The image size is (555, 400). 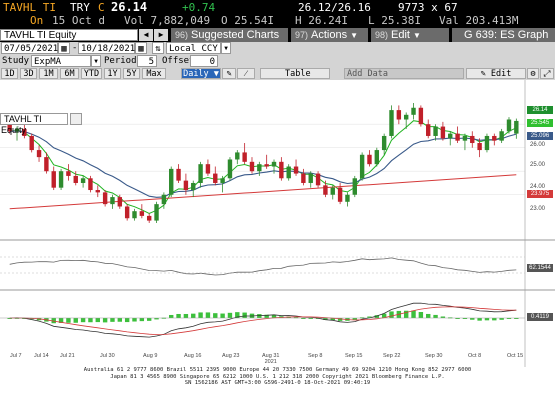 I want to click on pencil-icon: ✎, so click(x=483, y=74).